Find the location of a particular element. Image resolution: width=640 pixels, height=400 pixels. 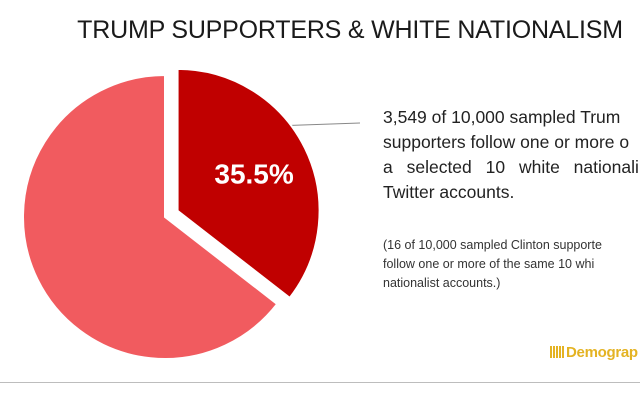

annotation-line: 3,549 of 10,000 sampled Trum is located at coordinates (502, 117).